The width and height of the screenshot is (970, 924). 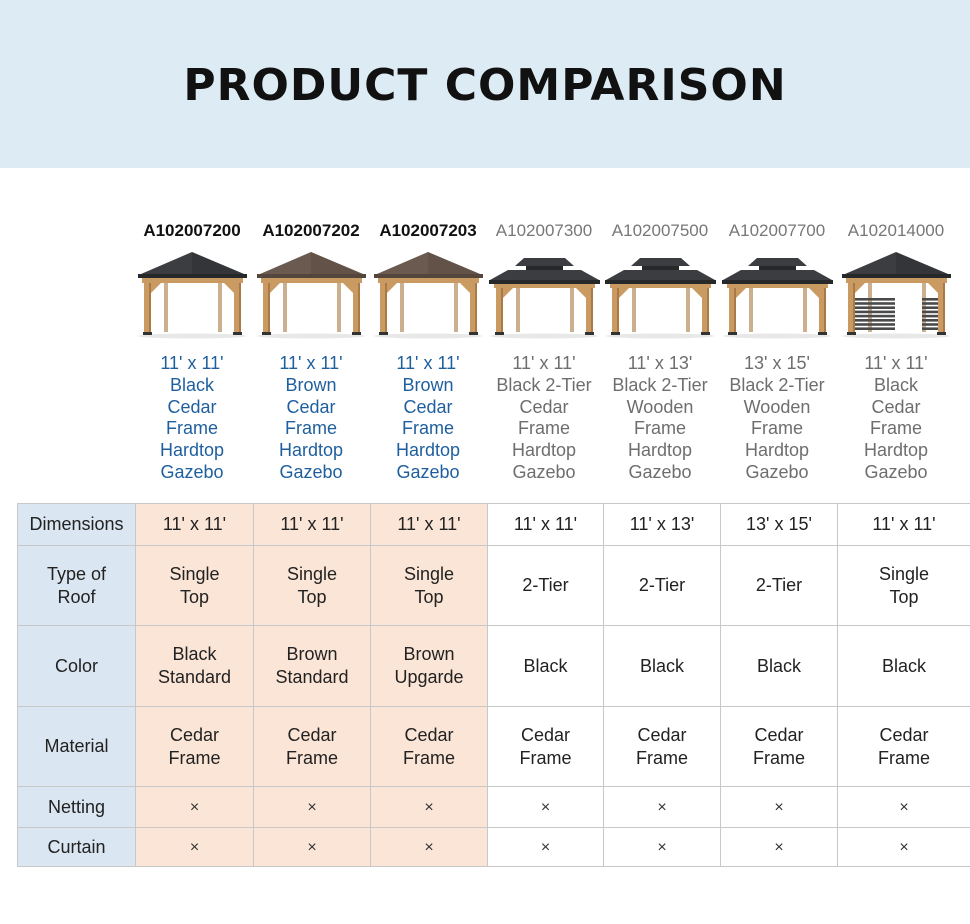 I want to click on cell-line: Standard, so click(x=194, y=677).